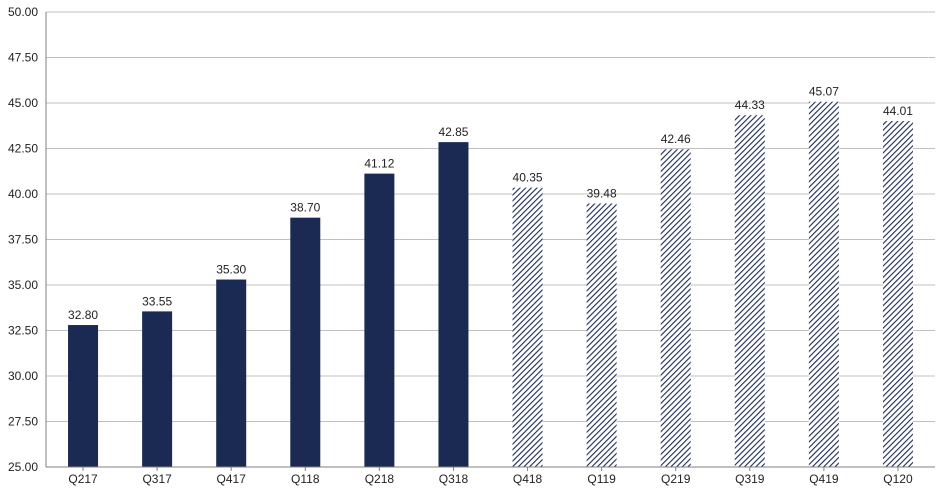 The height and width of the screenshot is (489, 945). What do you see at coordinates (379, 164) in the screenshot?
I see `data-label-q218: 41.12` at bounding box center [379, 164].